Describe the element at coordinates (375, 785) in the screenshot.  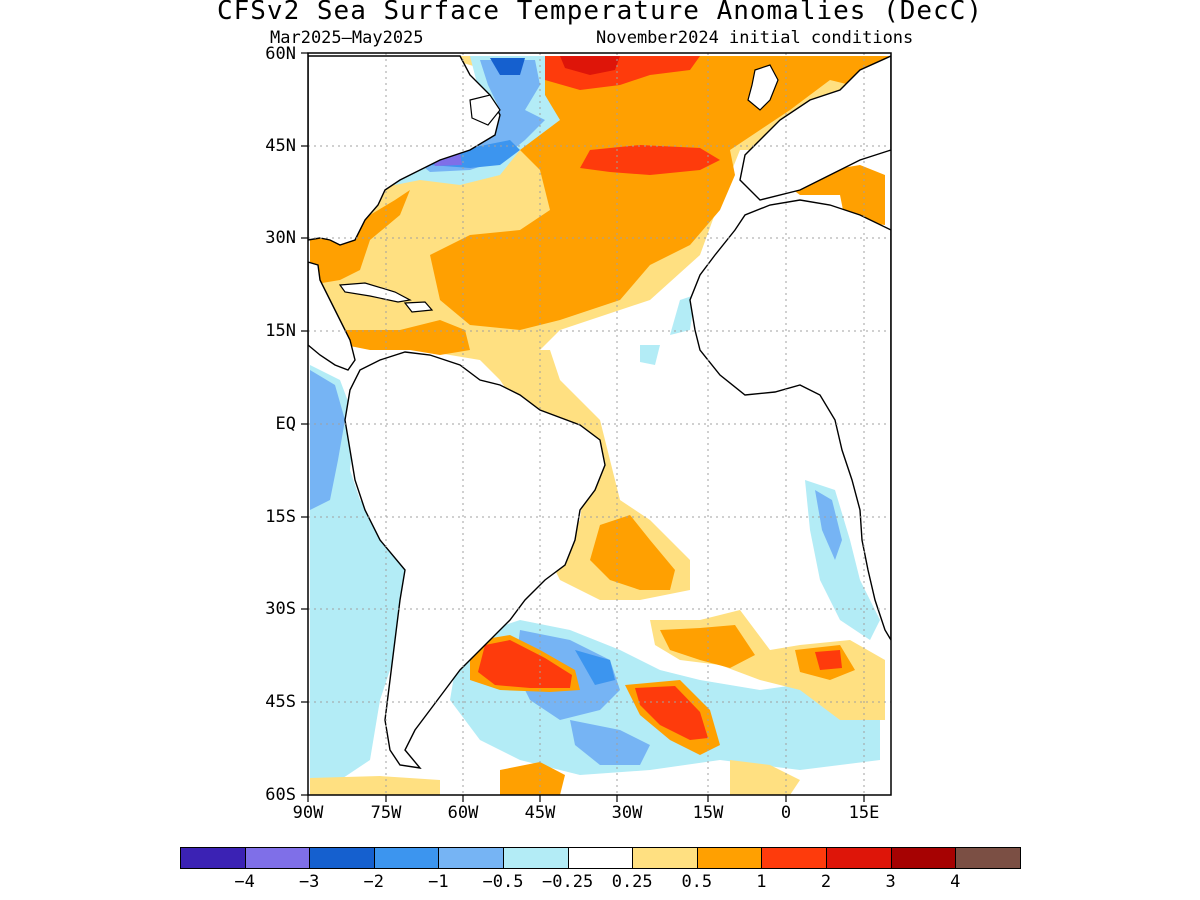
I see `anomaly-area-southern-light` at that location.